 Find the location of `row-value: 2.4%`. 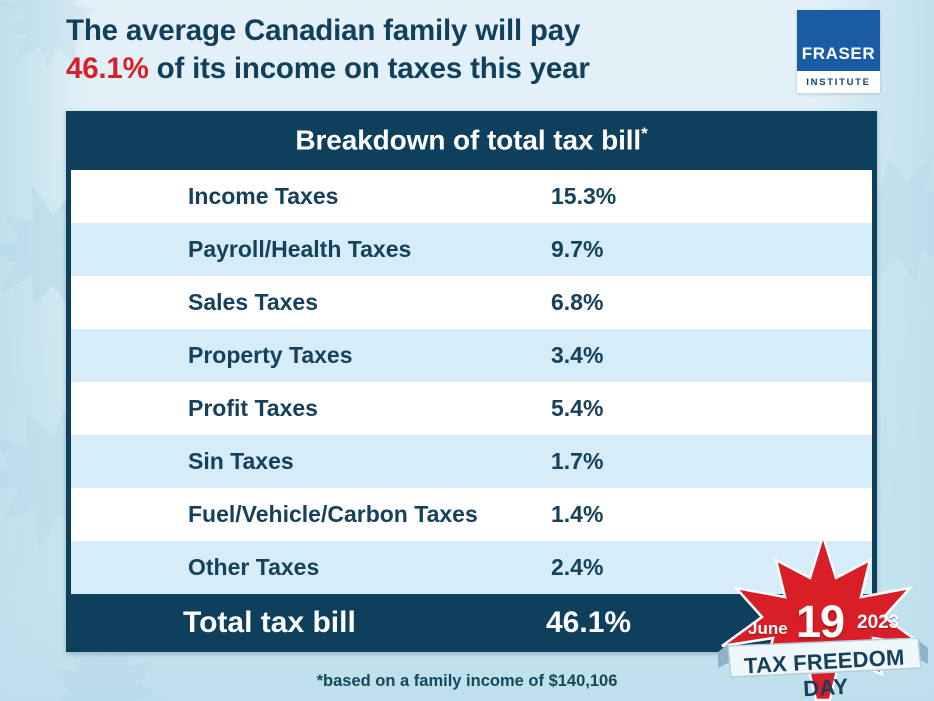

row-value: 2.4% is located at coordinates (577, 567).